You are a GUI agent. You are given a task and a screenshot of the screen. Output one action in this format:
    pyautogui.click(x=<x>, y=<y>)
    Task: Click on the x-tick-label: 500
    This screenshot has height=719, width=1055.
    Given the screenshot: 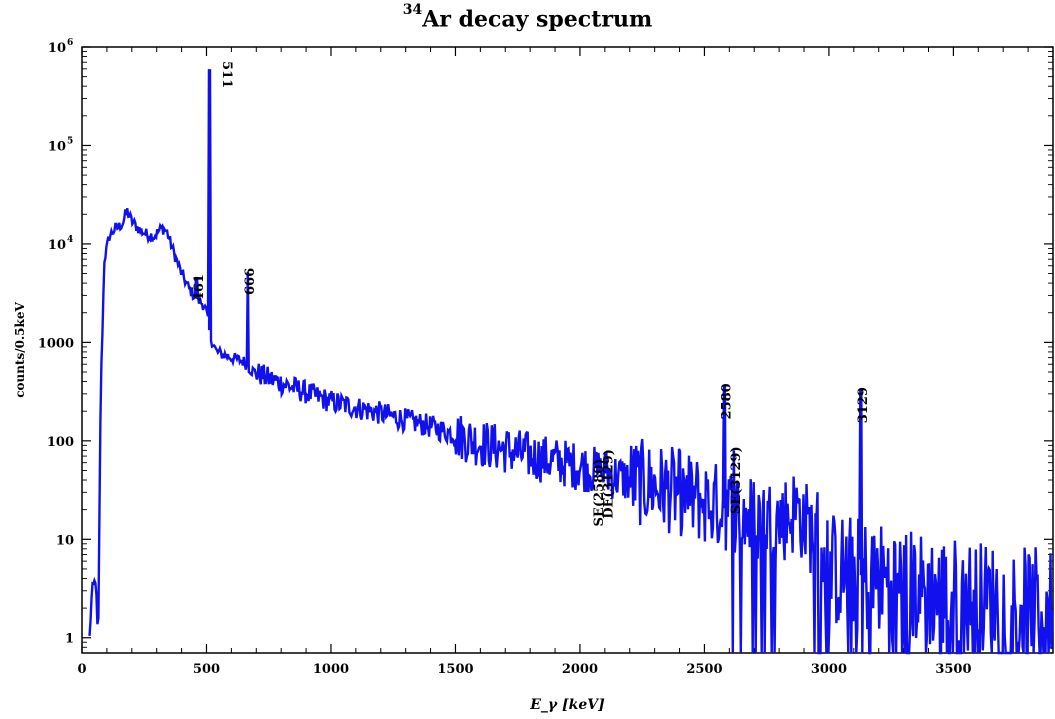 What is the action you would take?
    pyautogui.click(x=206, y=669)
    